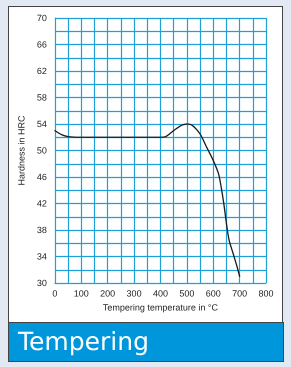  Describe the element at coordinates (41, 257) in the screenshot. I see `y-tick-label: 34` at that location.